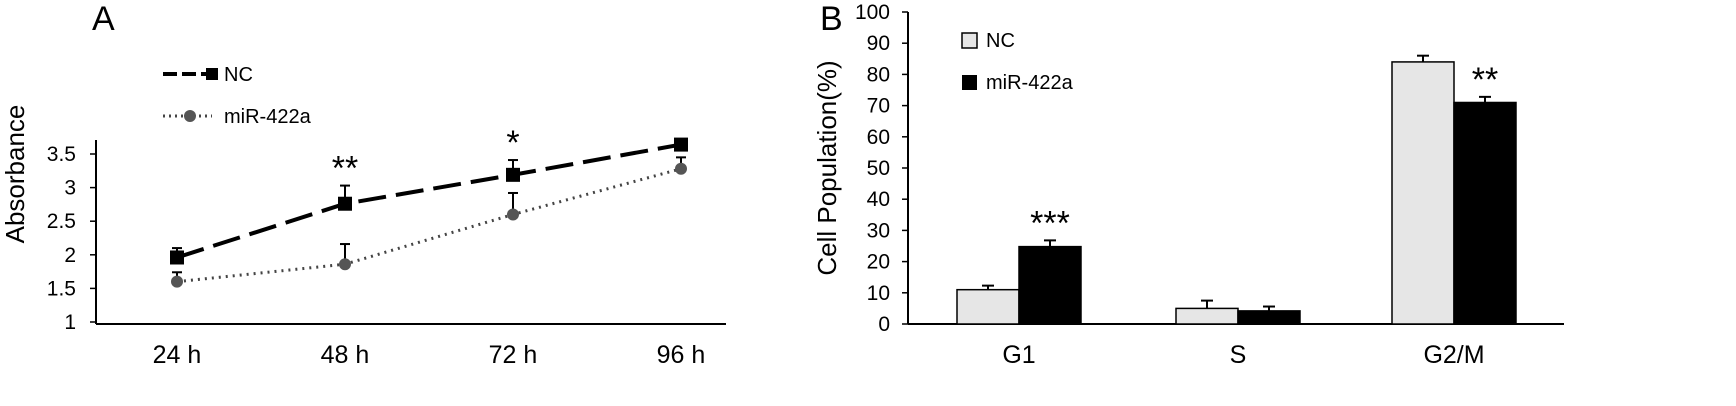 This screenshot has width=1736, height=406. What do you see at coordinates (212, 74) in the screenshot?
I see `legend-marker-nc` at bounding box center [212, 74].